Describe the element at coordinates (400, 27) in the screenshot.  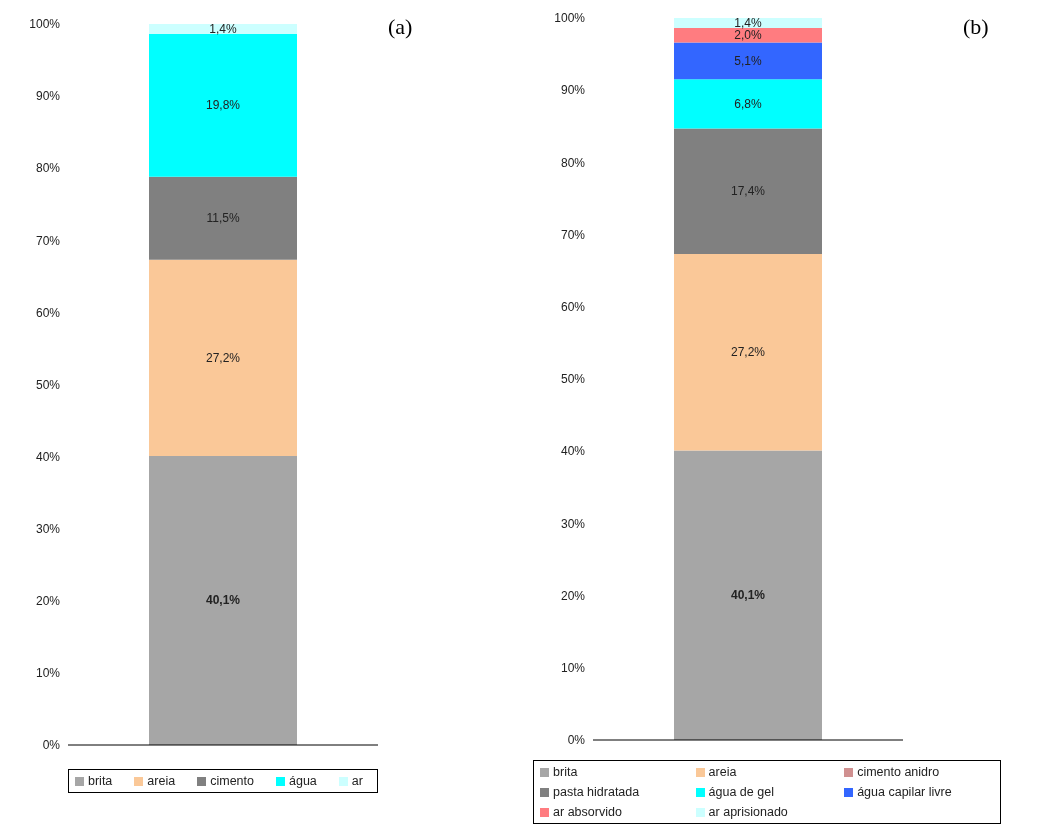
I see `text: (a)` at that location.